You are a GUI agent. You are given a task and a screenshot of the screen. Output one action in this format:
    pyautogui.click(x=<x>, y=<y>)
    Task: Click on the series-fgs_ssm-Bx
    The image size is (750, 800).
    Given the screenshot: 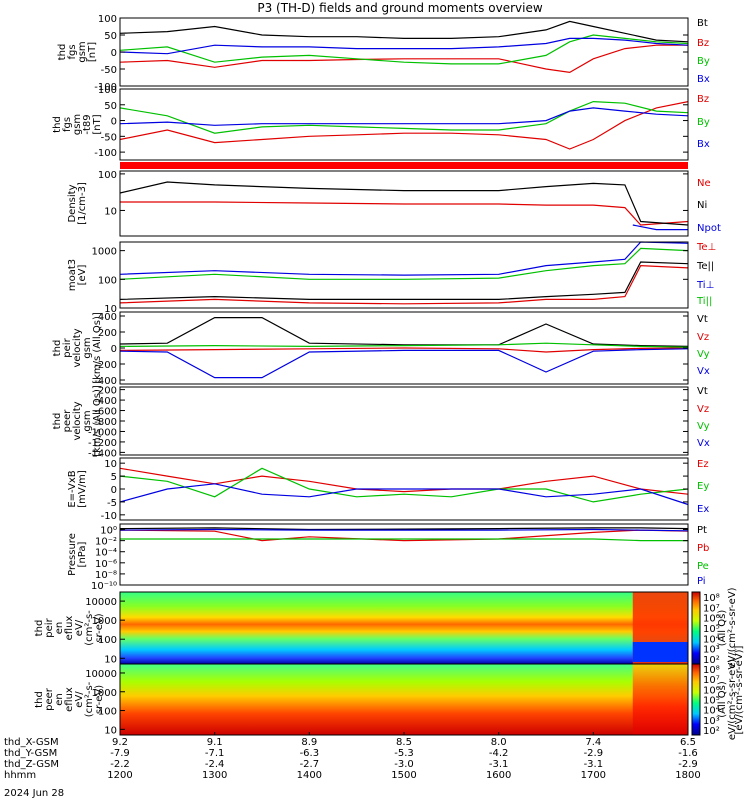 What is the action you would take?
    pyautogui.click(x=404, y=116)
    